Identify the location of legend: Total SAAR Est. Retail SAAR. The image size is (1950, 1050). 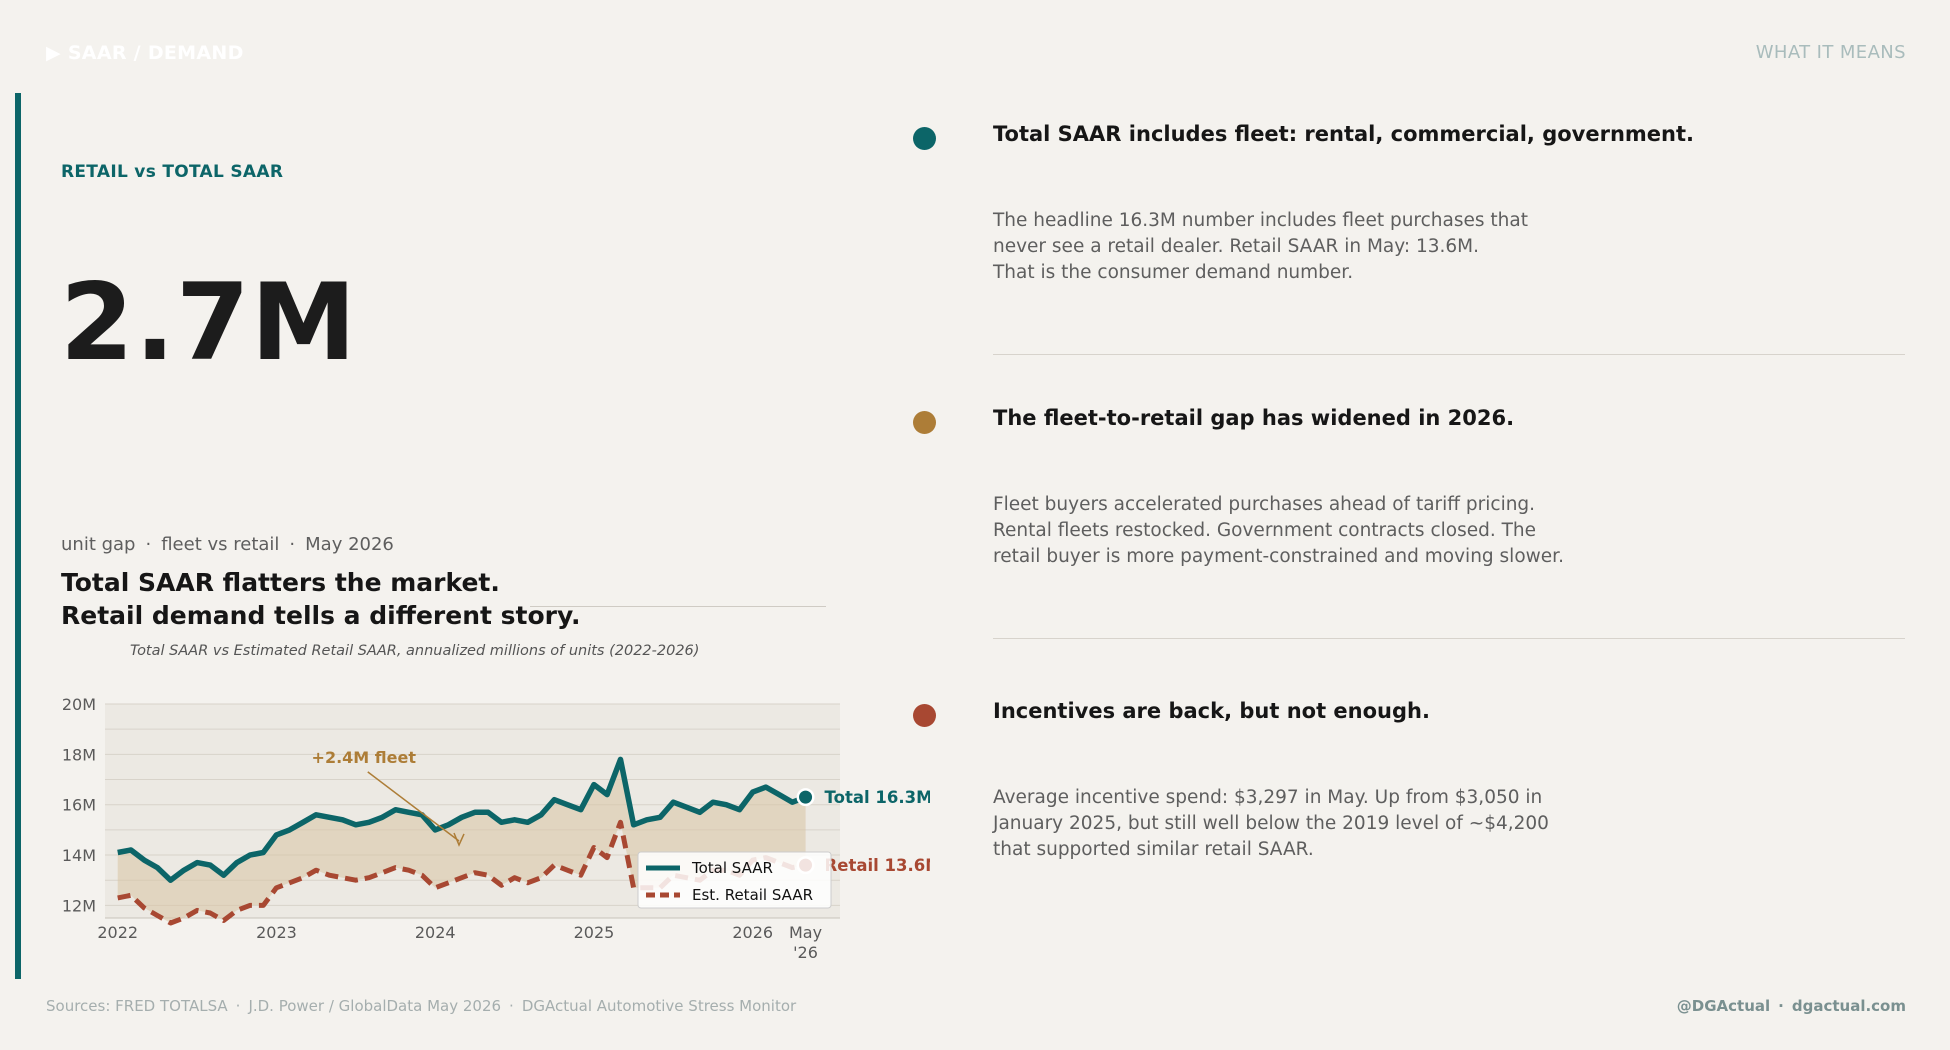
(734, 880).